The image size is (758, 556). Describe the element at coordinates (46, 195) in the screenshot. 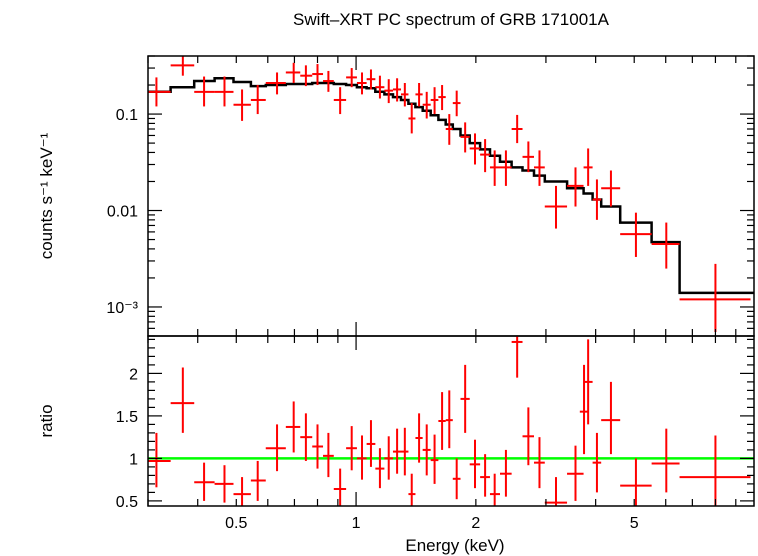

I see `y-axis-label-top: counts s⁻¹ keV⁻¹` at that location.